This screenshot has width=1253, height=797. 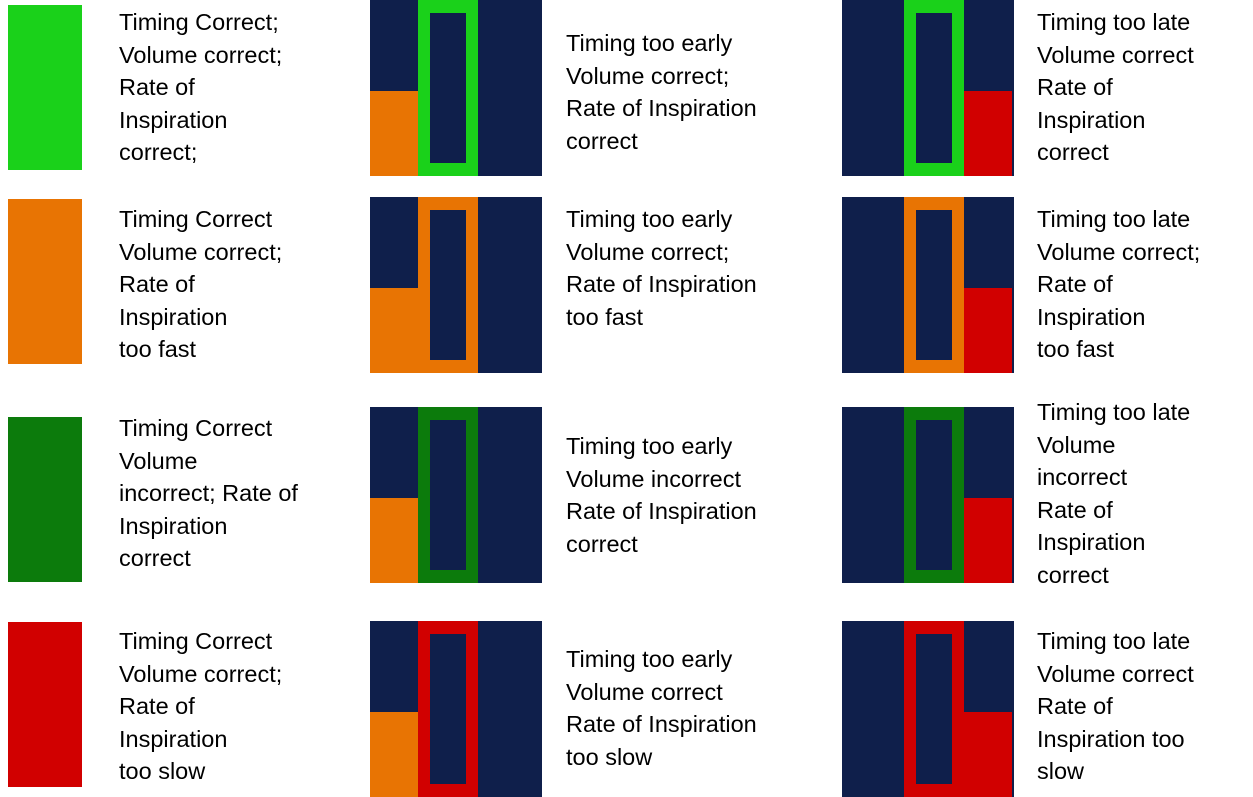 I want to click on panel-too-early-volume-incorrect, so click(x=456, y=495).